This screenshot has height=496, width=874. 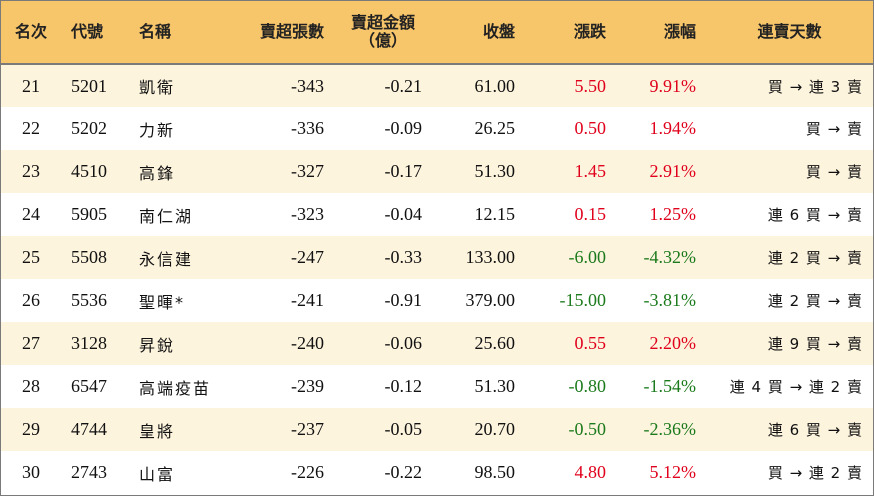 I want to click on cell-rank: 21, so click(x=31, y=85).